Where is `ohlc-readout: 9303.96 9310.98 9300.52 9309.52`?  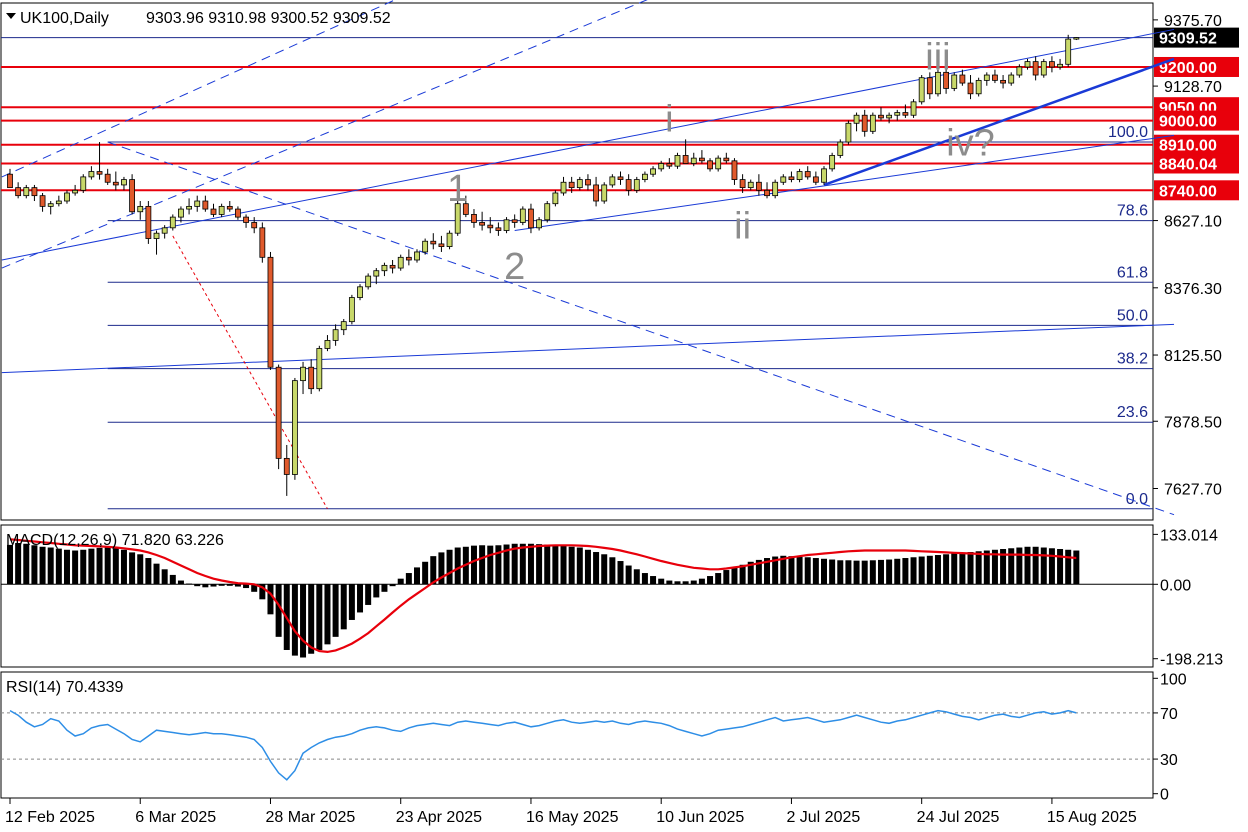 ohlc-readout: 9303.96 9310.98 9300.52 9309.52 is located at coordinates (268, 18).